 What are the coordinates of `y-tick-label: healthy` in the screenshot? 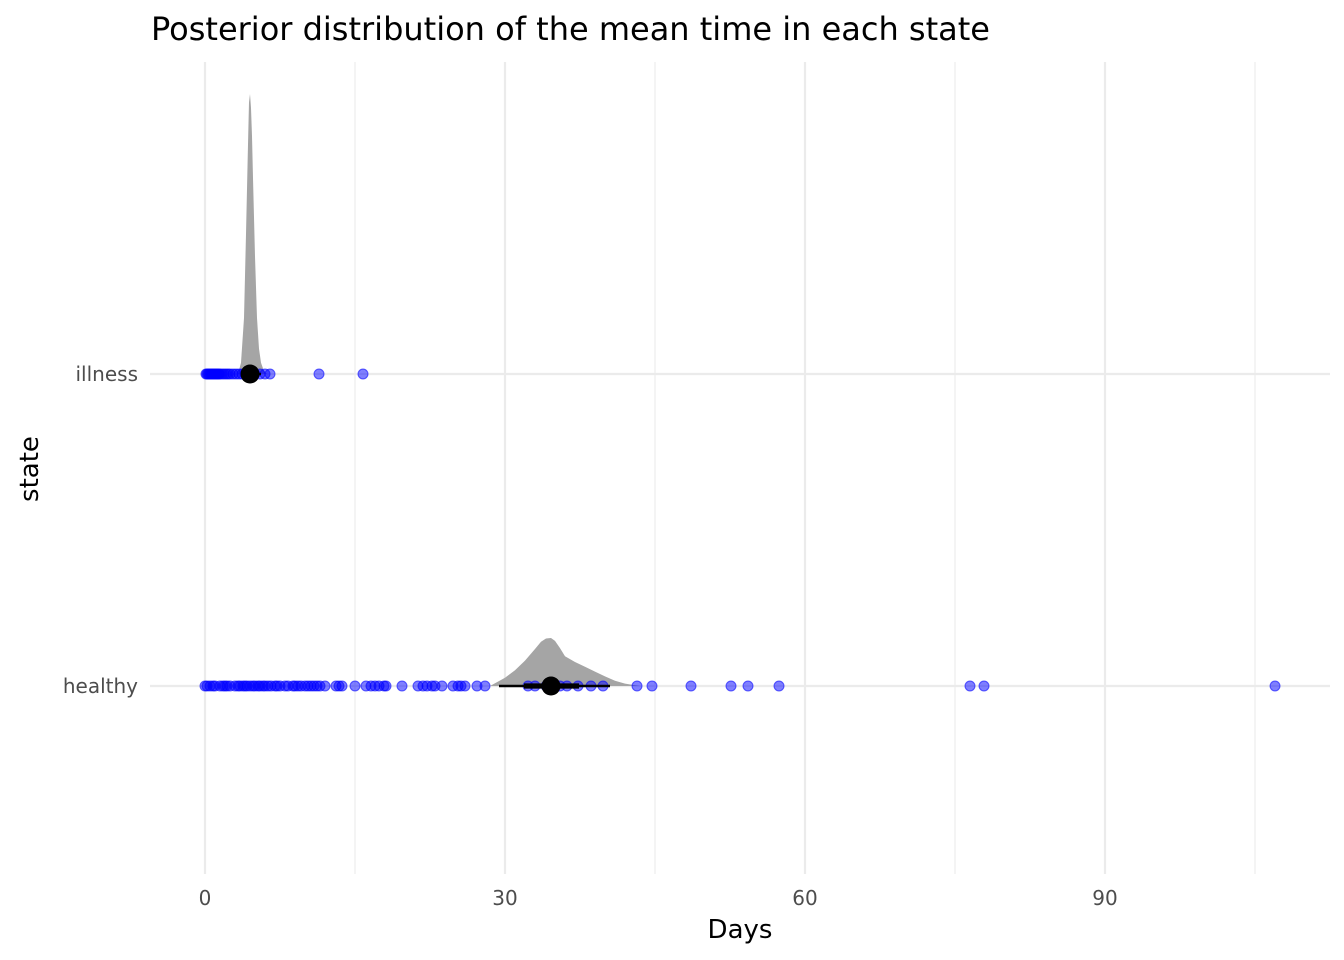 It's located at (100, 686).